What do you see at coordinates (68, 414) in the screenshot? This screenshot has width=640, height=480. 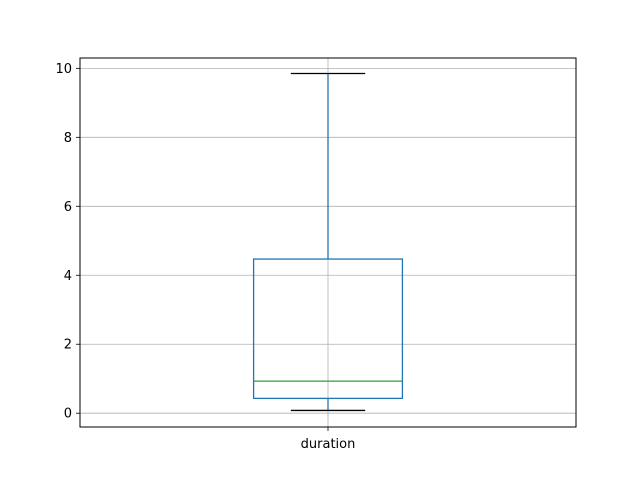 I see `y-tick-label: 0` at bounding box center [68, 414].